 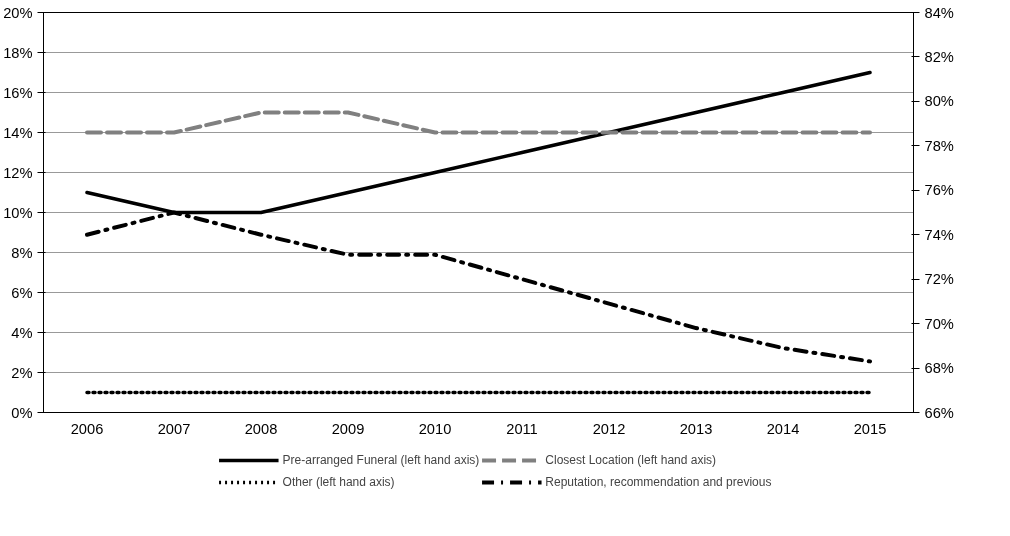 What do you see at coordinates (18, 12) in the screenshot?
I see `y-tick-label: 20%` at bounding box center [18, 12].